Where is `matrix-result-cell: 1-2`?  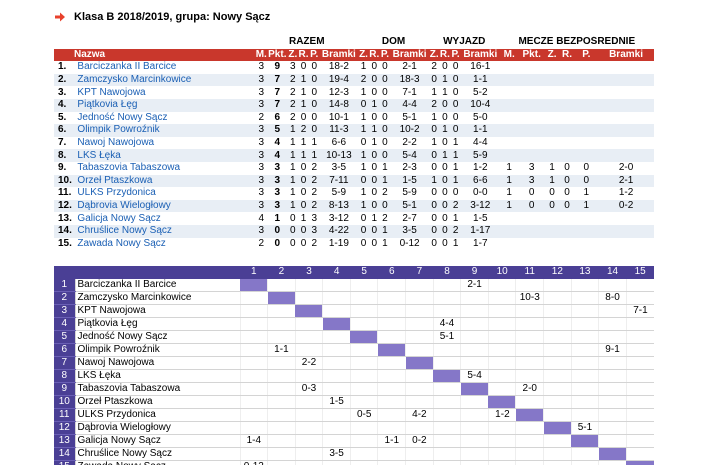 matrix-result-cell: 1-2 is located at coordinates (501, 415).